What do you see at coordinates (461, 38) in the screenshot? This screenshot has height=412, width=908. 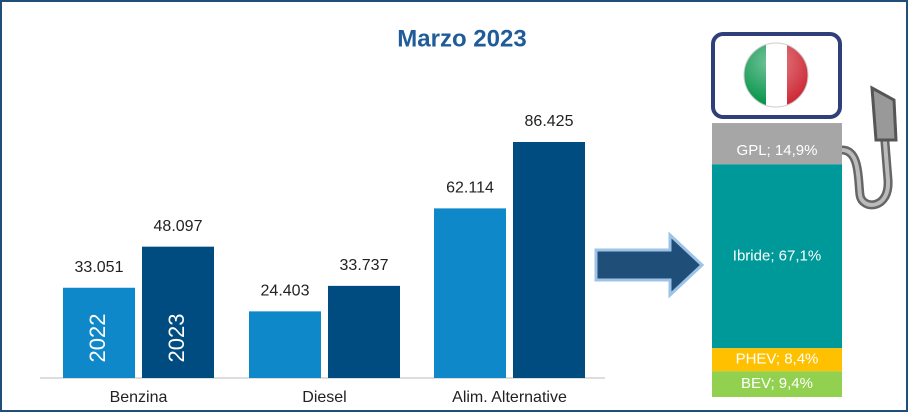 I see `chart-title: Marzo 2023` at bounding box center [461, 38].